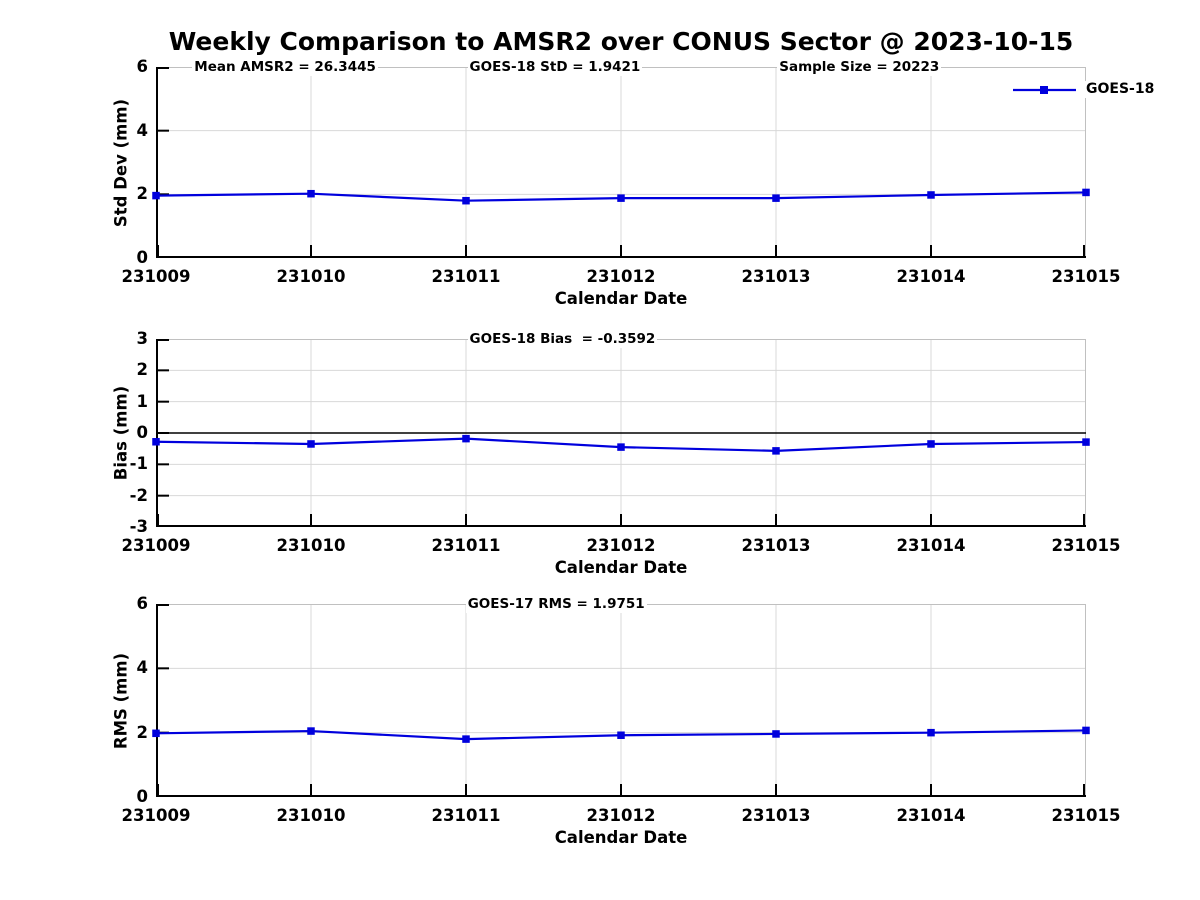  I want to click on y-tick-label: -2, so click(138, 495).